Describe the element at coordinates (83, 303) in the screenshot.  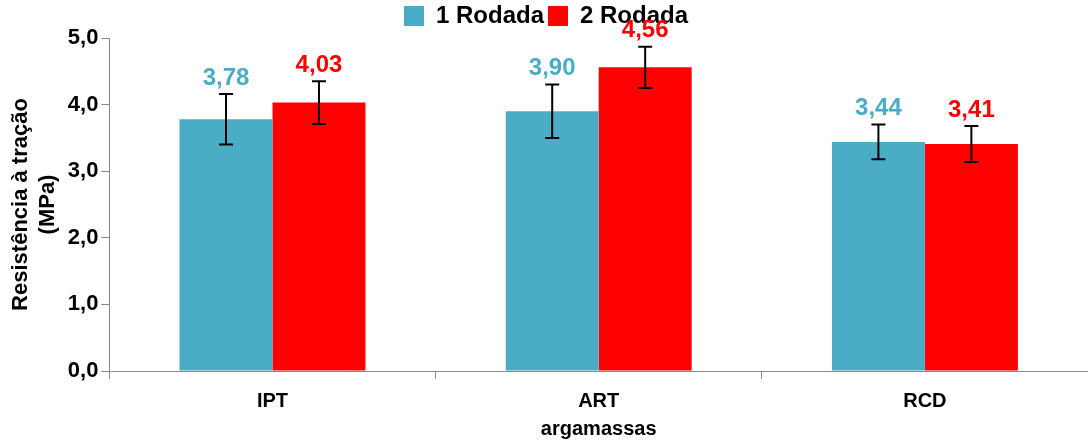
I see `y-tick-label: 1,0` at that location.